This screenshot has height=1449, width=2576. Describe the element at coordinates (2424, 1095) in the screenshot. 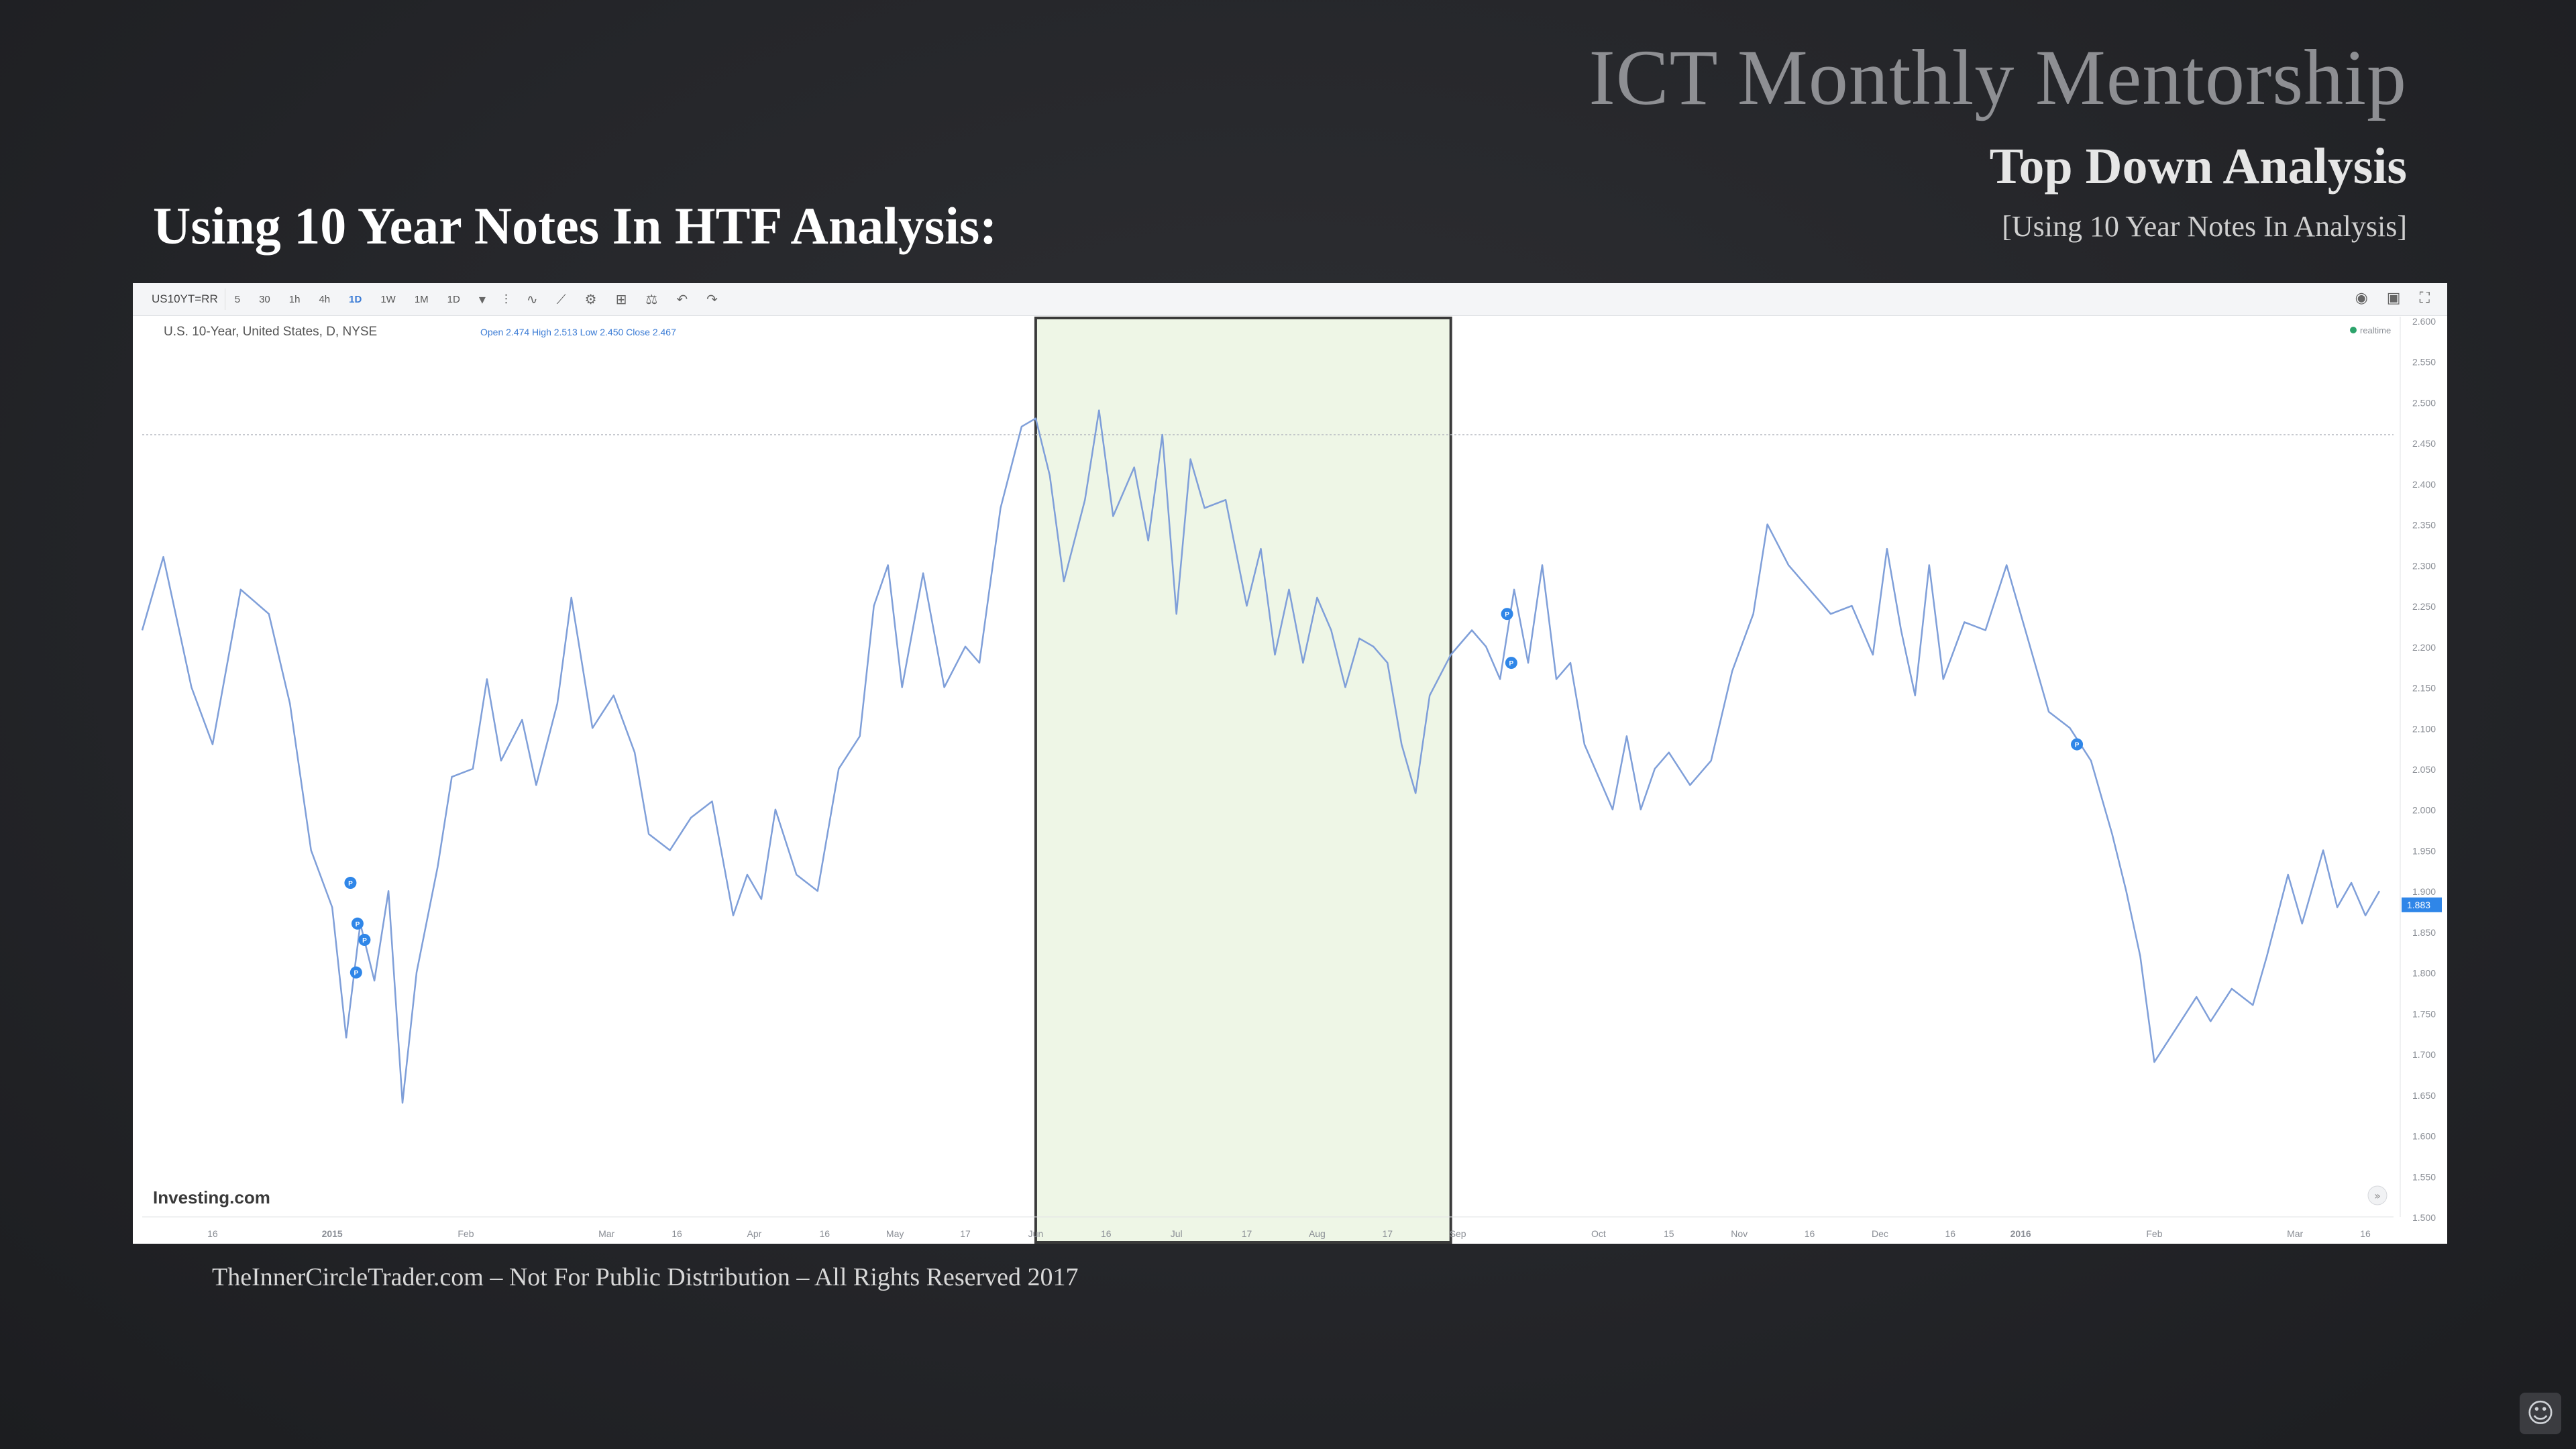

I see `y-tick-label: 1.650` at that location.